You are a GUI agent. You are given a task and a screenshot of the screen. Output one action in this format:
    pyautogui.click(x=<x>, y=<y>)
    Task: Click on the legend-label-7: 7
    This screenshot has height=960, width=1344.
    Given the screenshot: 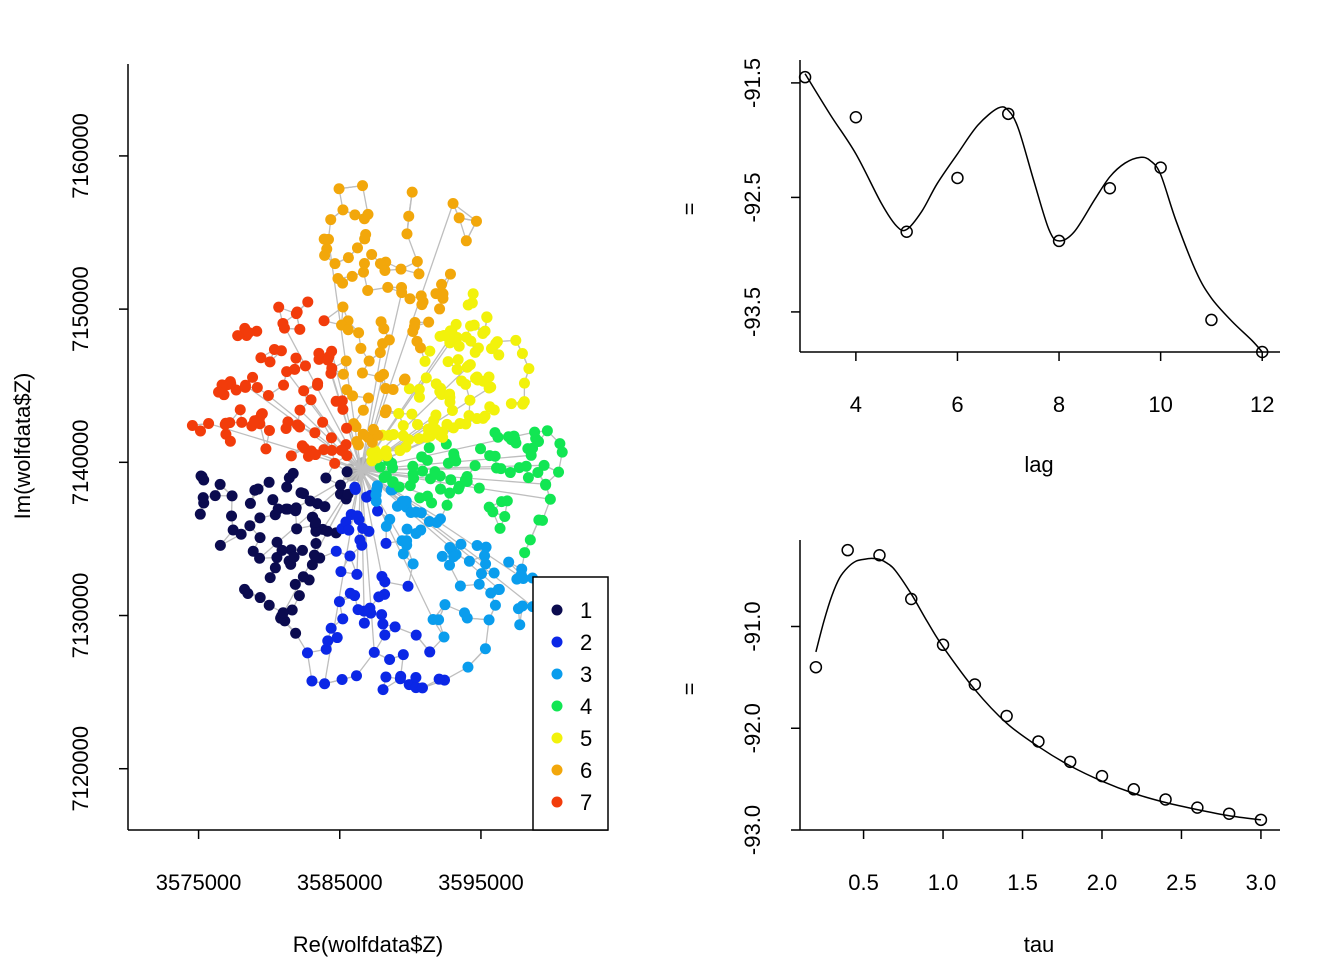 What is the action you would take?
    pyautogui.click(x=586, y=802)
    